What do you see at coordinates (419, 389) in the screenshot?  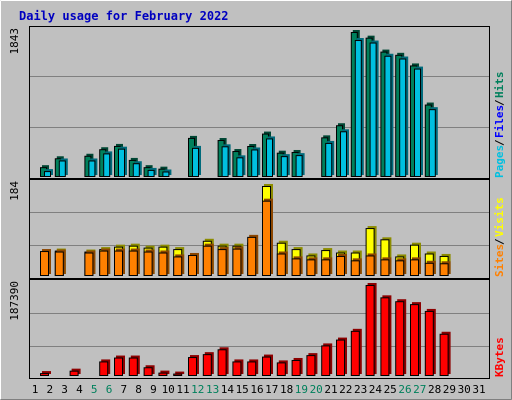 I see `x-tick-label: 27` at bounding box center [419, 389].